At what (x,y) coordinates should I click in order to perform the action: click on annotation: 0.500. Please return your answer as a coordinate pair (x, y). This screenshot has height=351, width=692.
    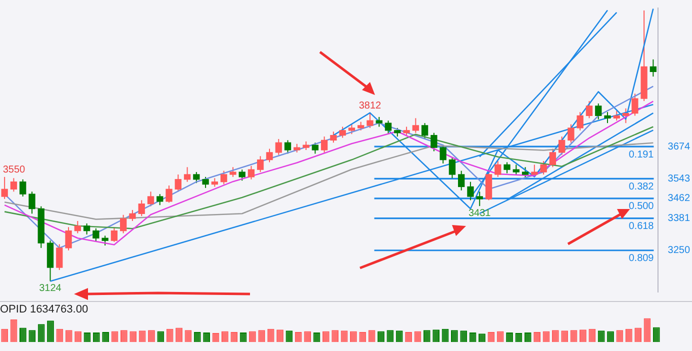
    Looking at the image, I should click on (641, 206).